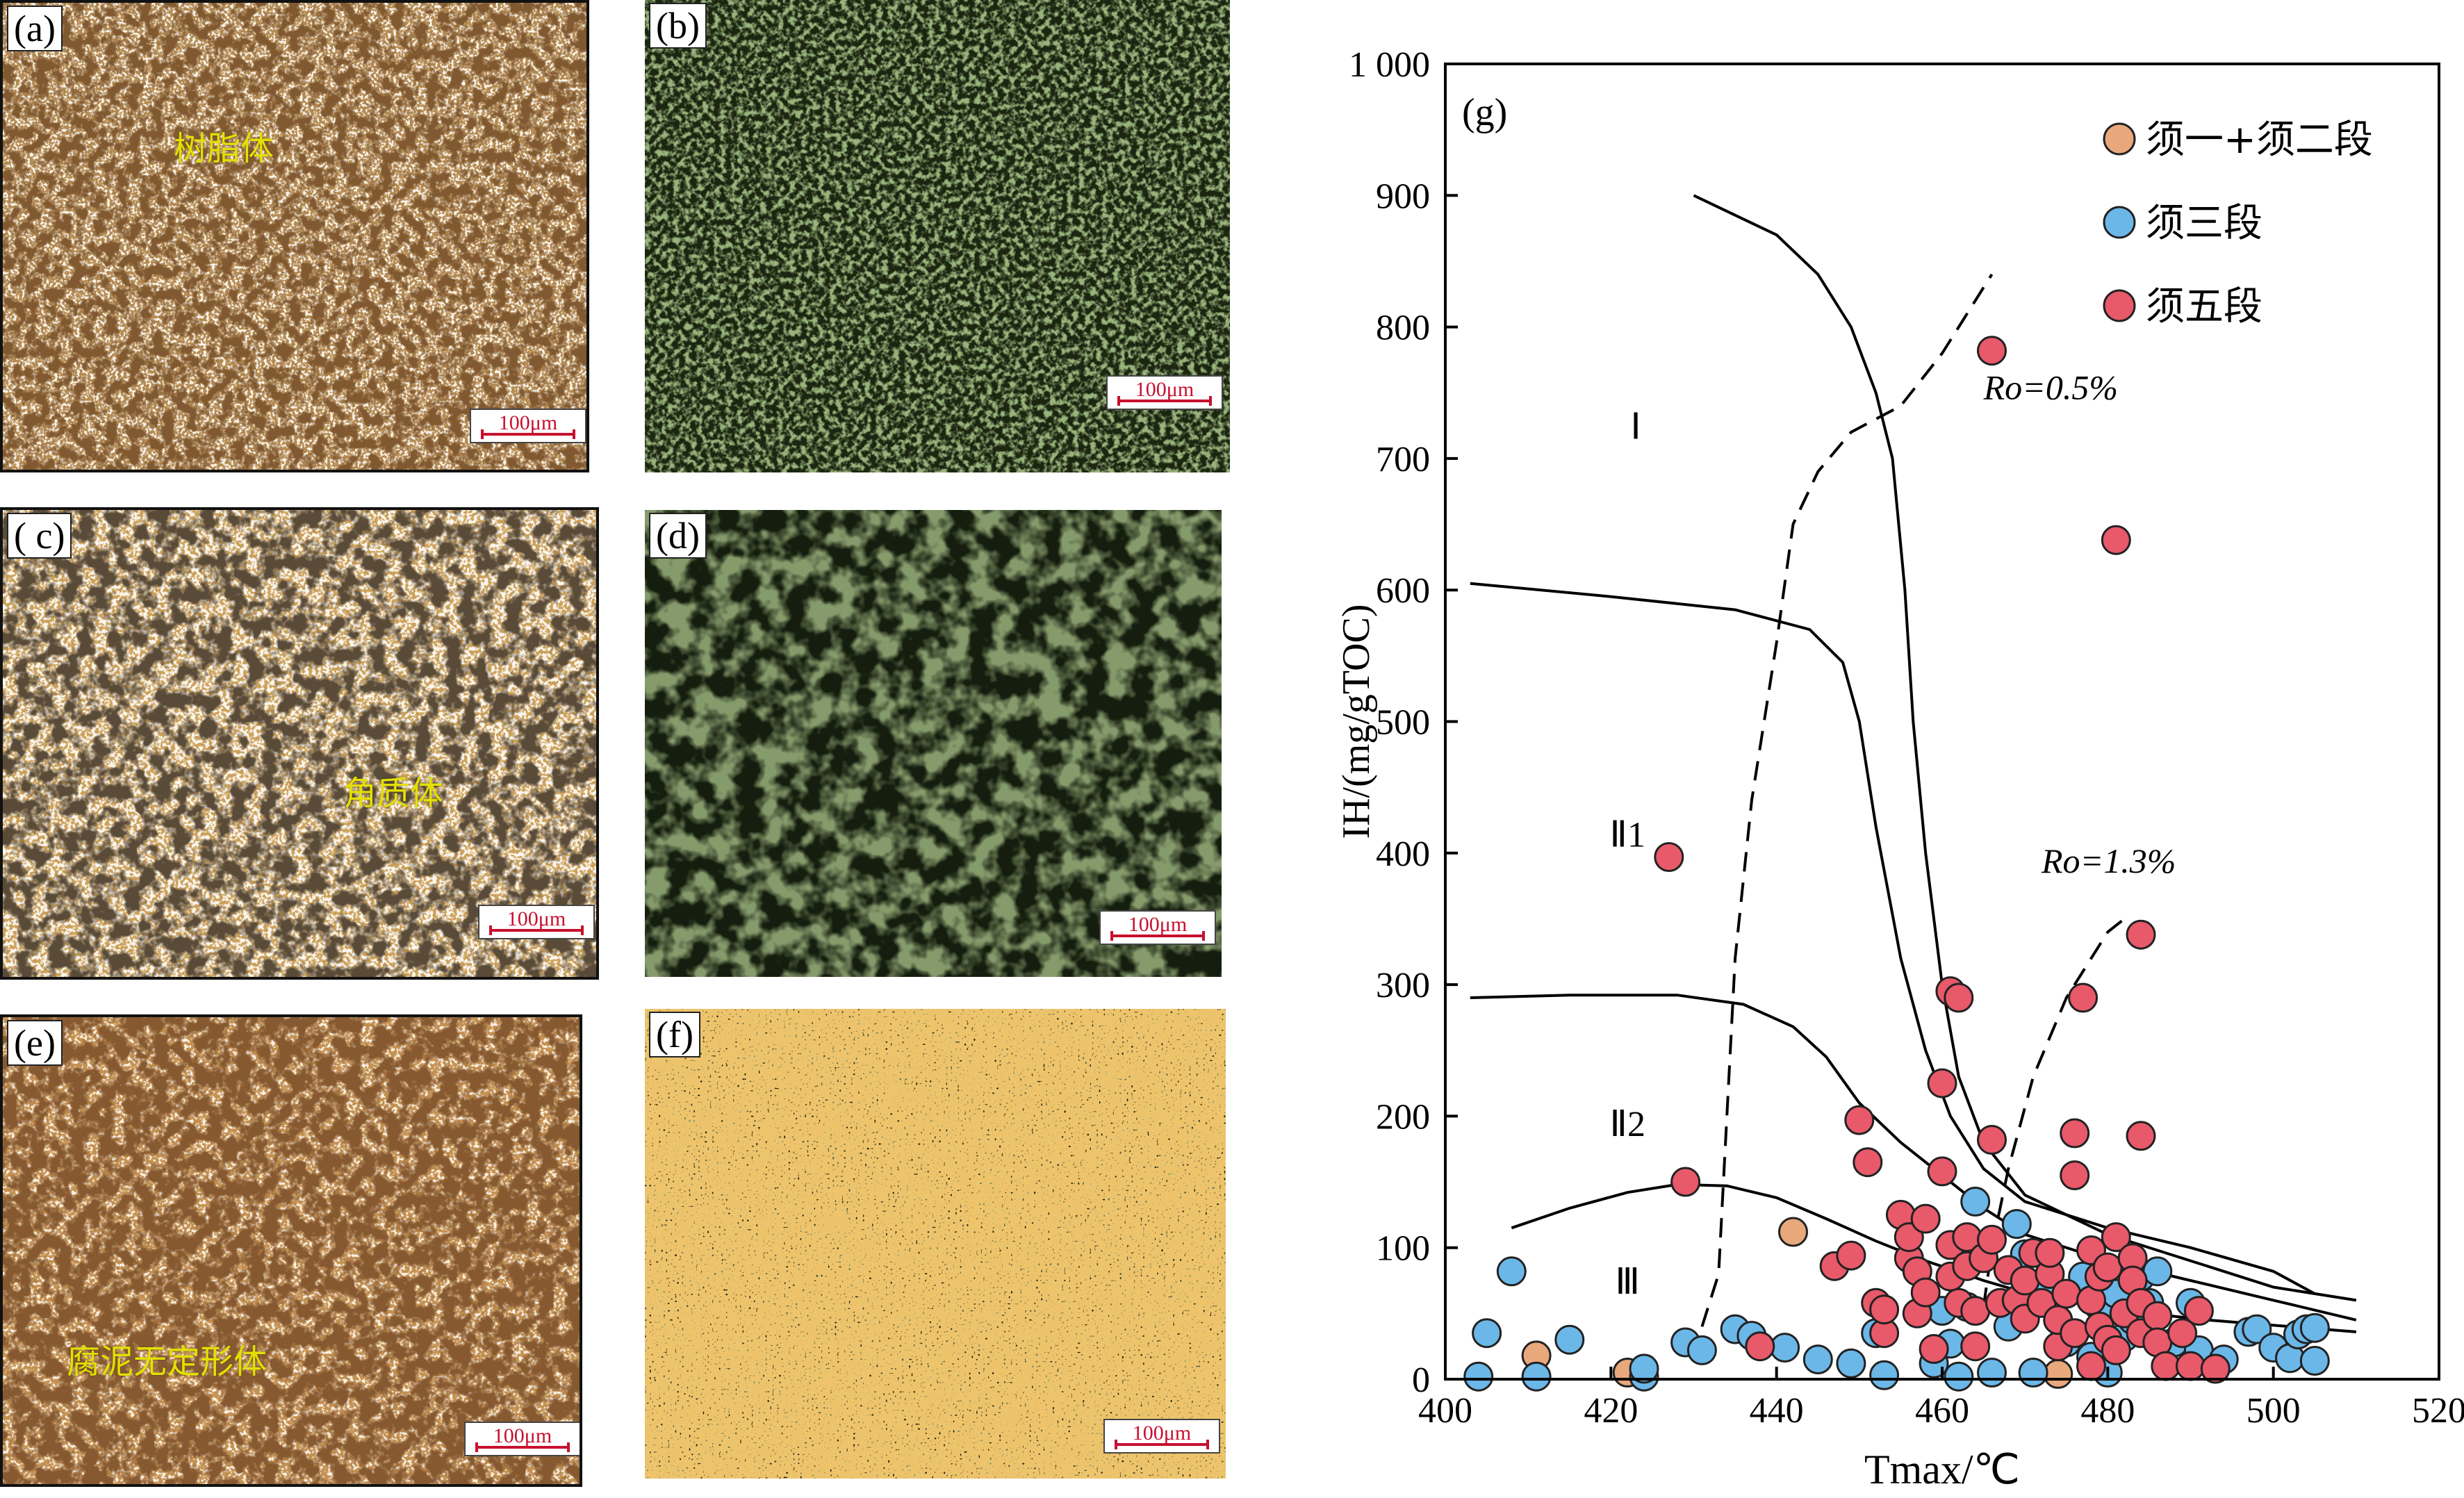 Image resolution: width=2464 pixels, height=1498 pixels. I want to click on y-tick-label: 700, so click(1403, 459).